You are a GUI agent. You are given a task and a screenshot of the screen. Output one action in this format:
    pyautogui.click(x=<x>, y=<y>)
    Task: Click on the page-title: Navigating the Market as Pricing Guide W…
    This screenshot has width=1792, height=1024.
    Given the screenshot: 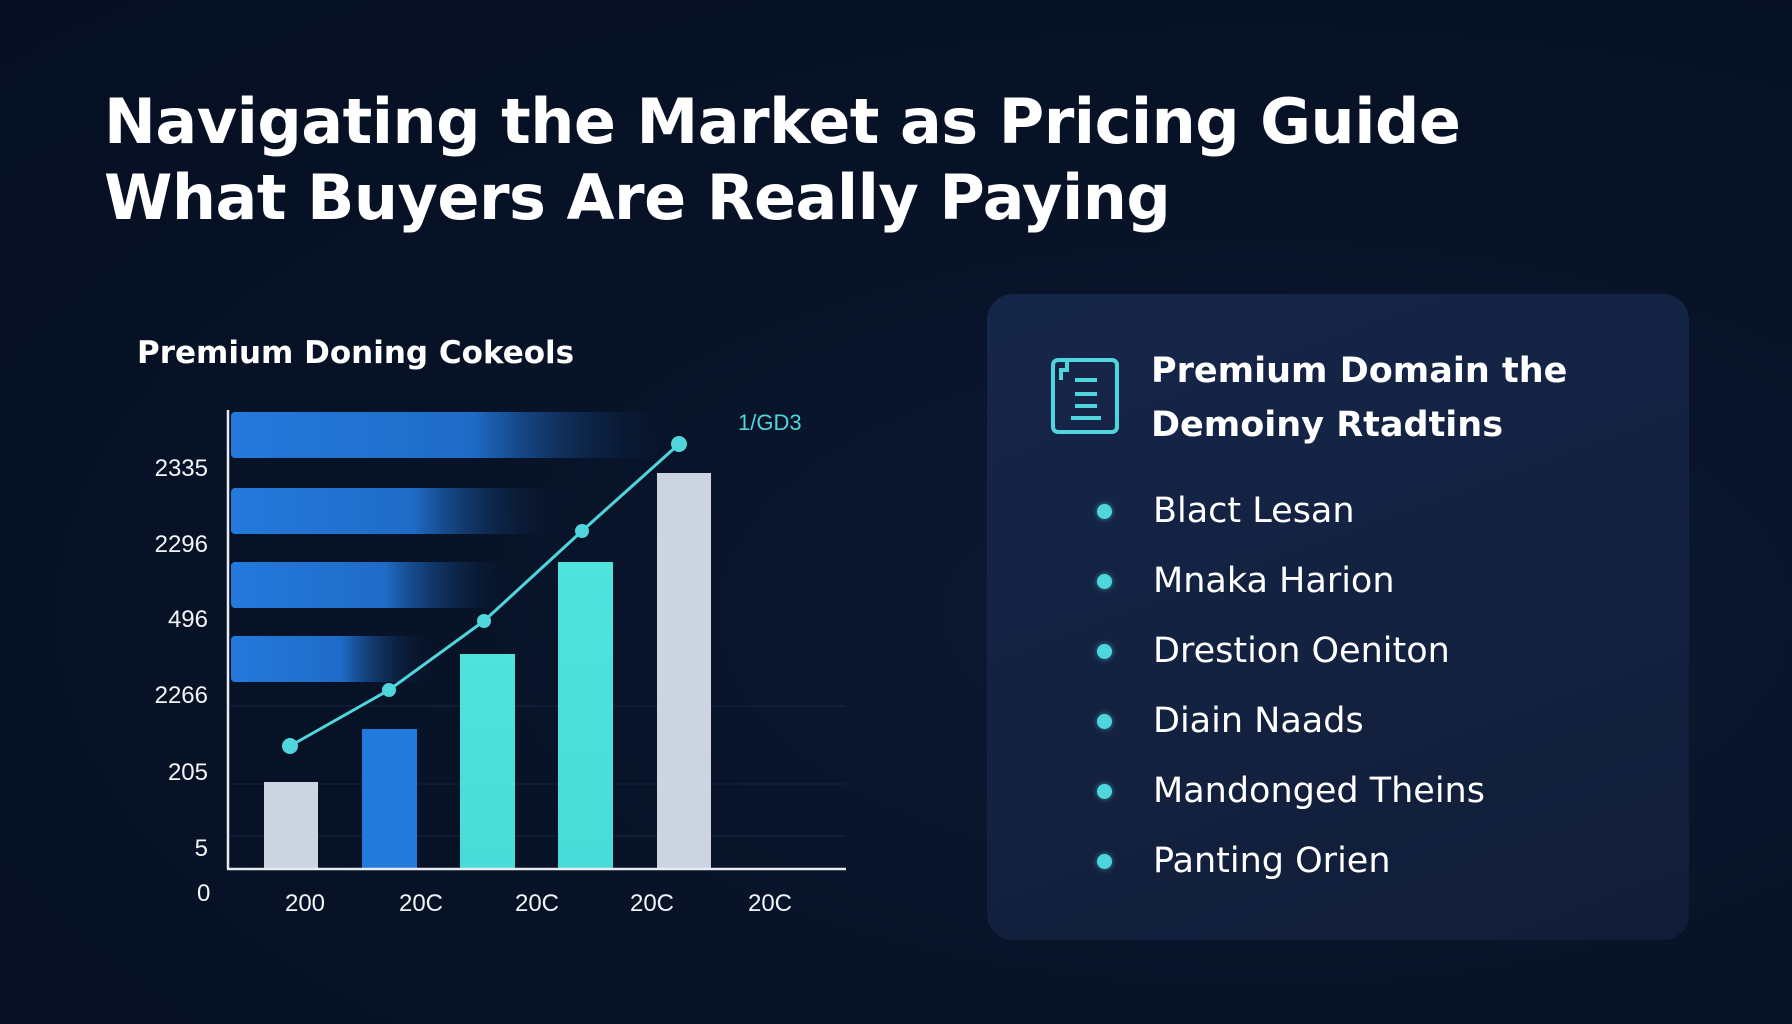 What is the action you would take?
    pyautogui.click(x=782, y=160)
    